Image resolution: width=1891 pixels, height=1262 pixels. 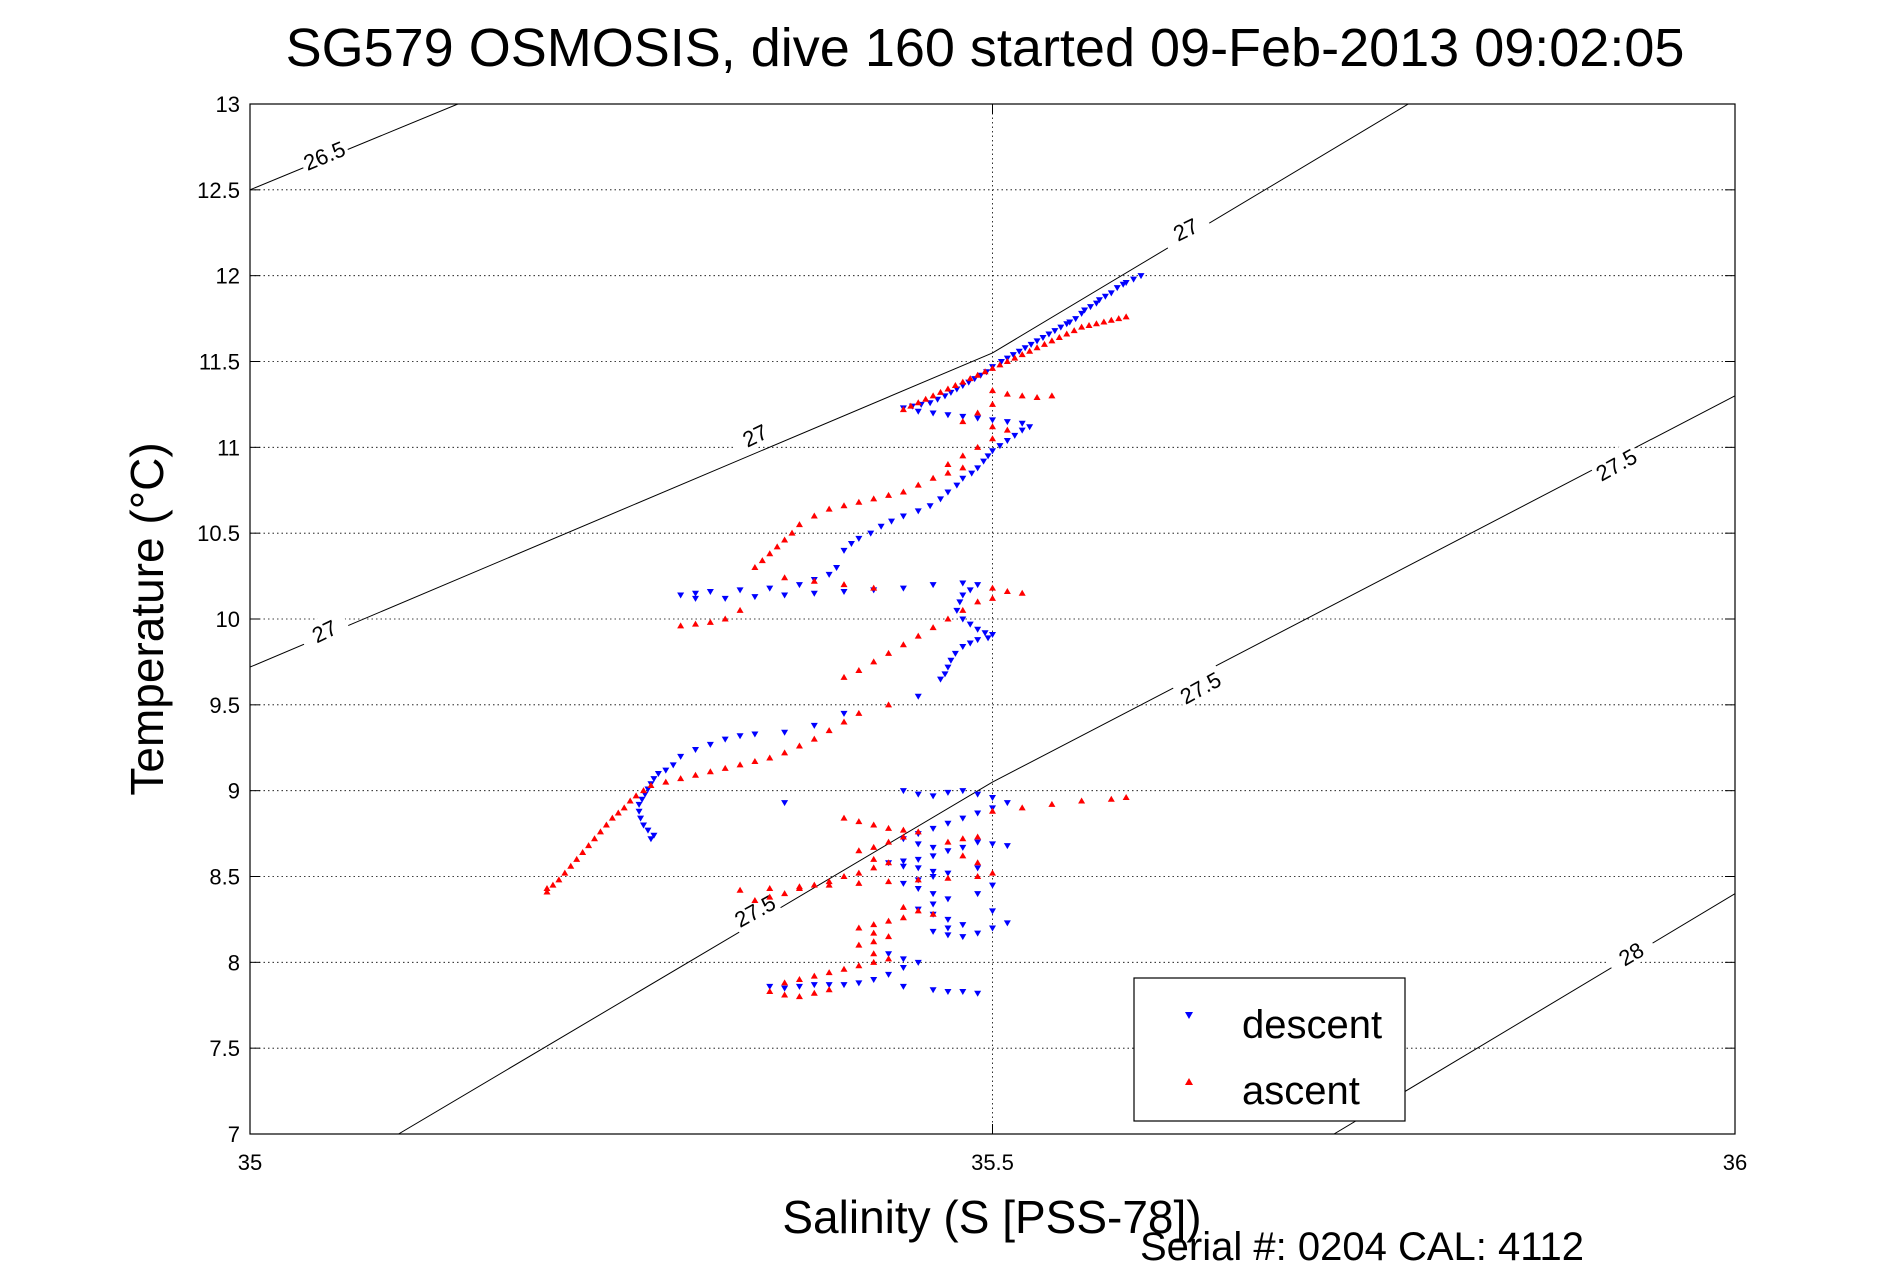 I want to click on legend-box, so click(x=1269, y=1049).